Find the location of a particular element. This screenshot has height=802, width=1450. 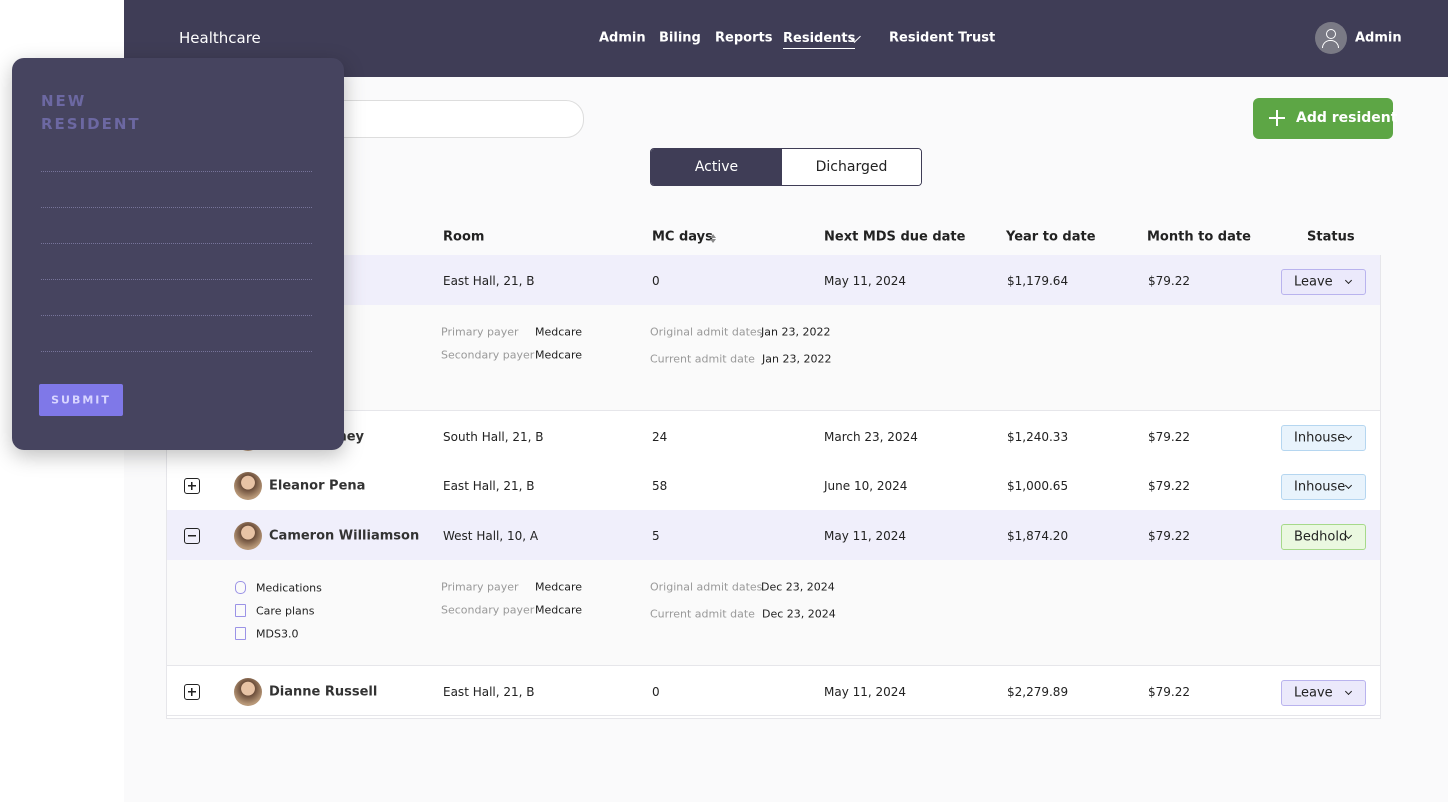

details-panel is located at coordinates (773, 613).